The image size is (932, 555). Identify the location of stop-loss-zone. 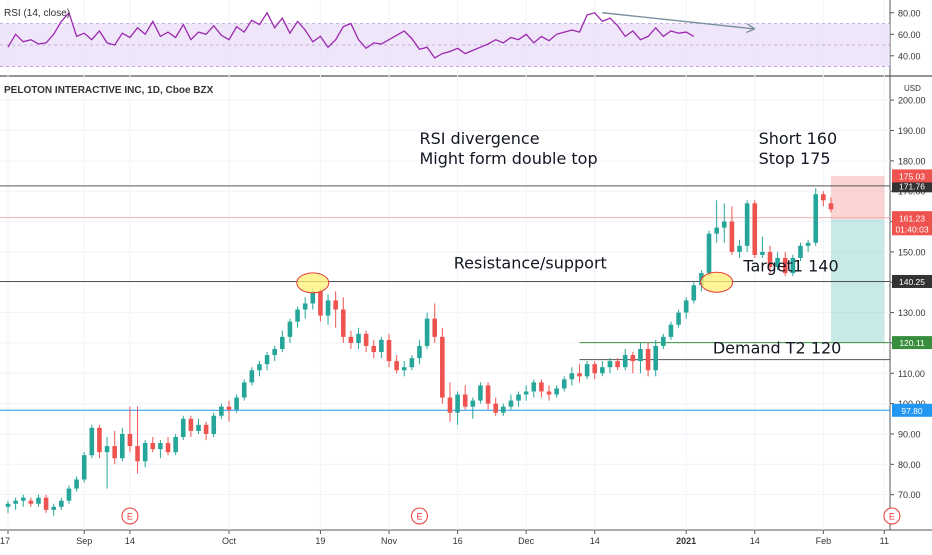
(857, 197).